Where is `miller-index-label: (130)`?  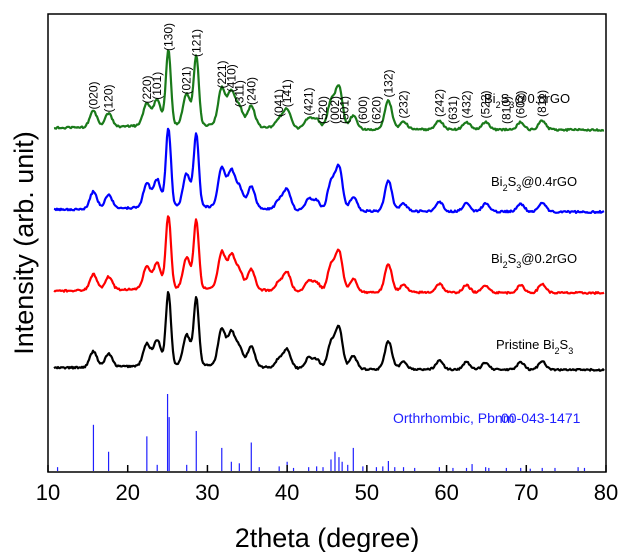
miller-index-label: (130) is located at coordinates (168, 37).